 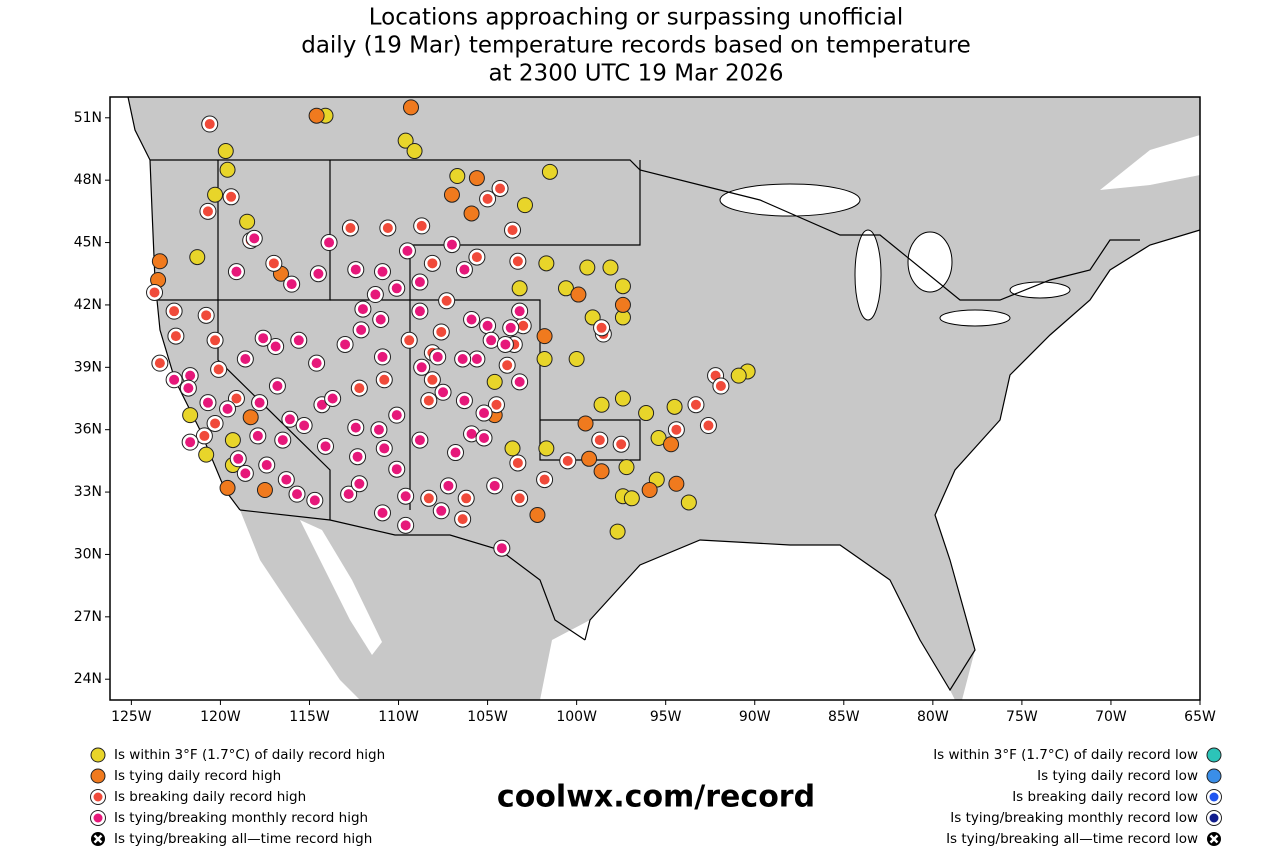 I want to click on title-line: at 2300 UTC 19 Mar 2026, so click(x=636, y=74).